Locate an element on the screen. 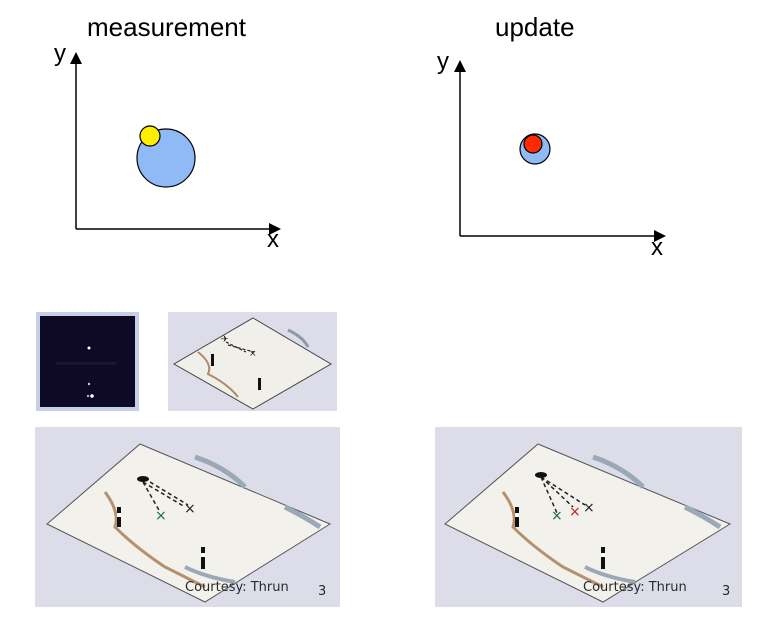 The width and height of the screenshot is (759, 620). large-map-frame-left: × × is located at coordinates (187, 517).